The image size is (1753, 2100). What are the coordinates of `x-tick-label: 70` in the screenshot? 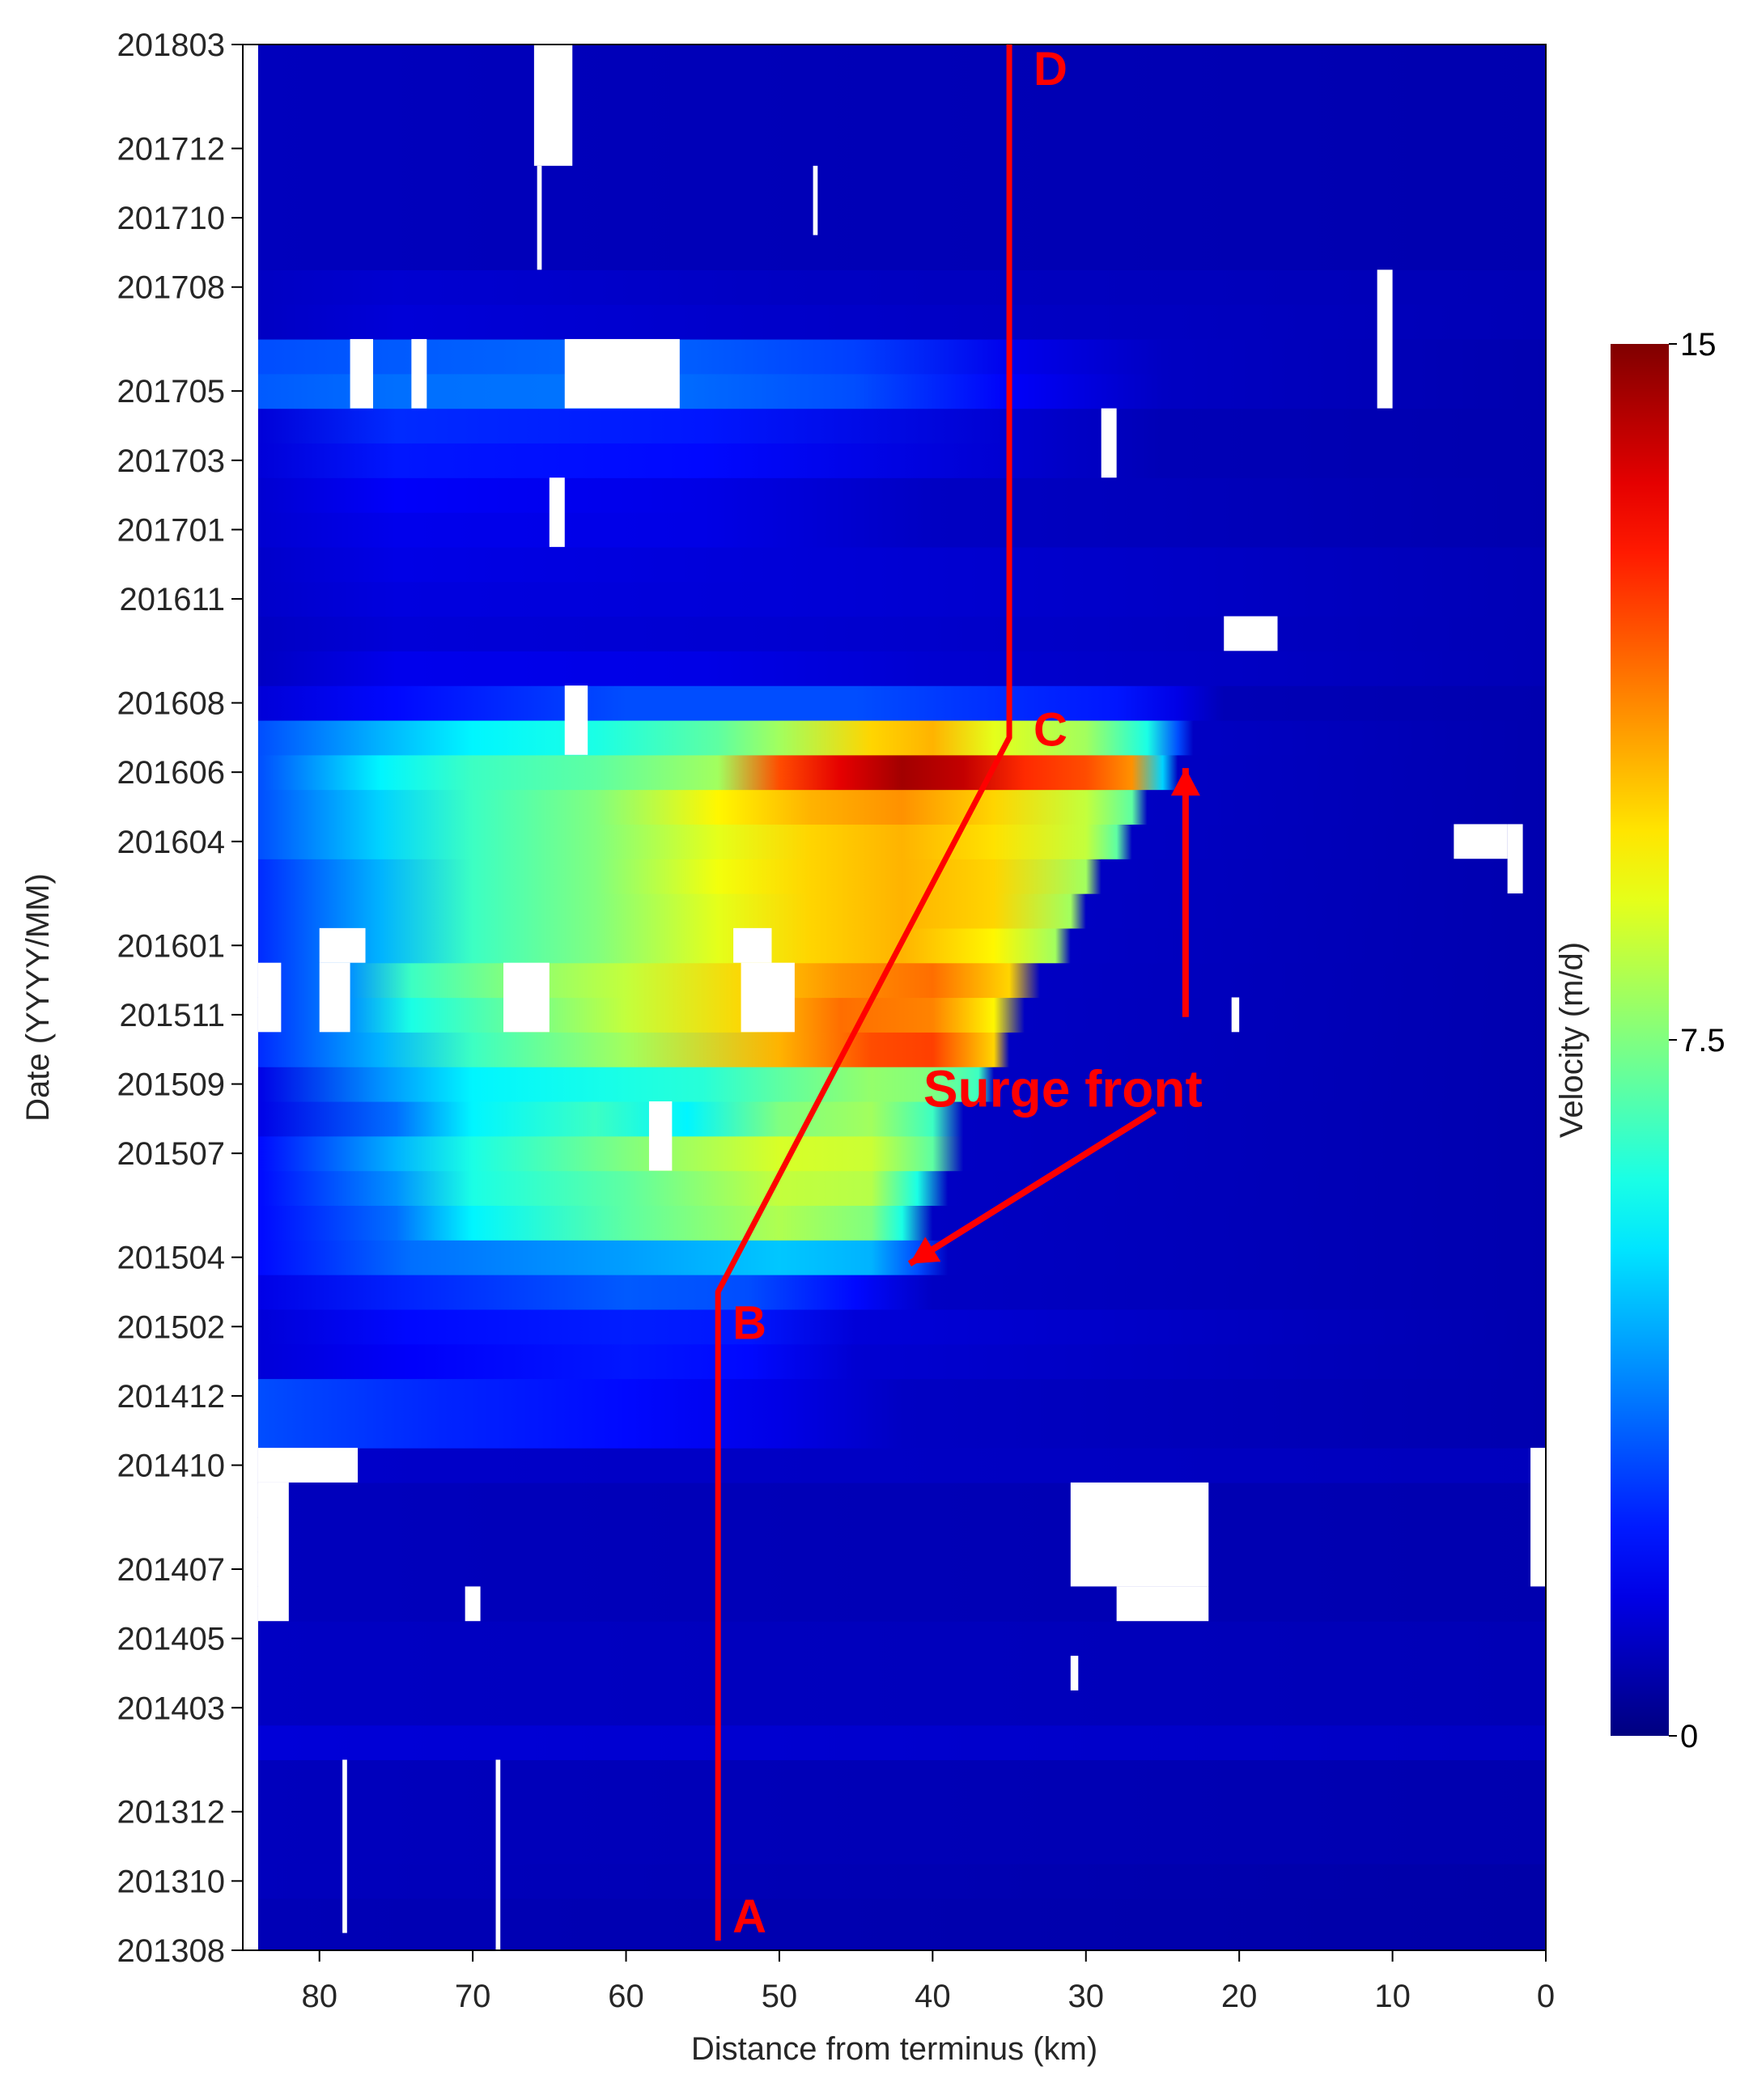 It's located at (473, 1997).